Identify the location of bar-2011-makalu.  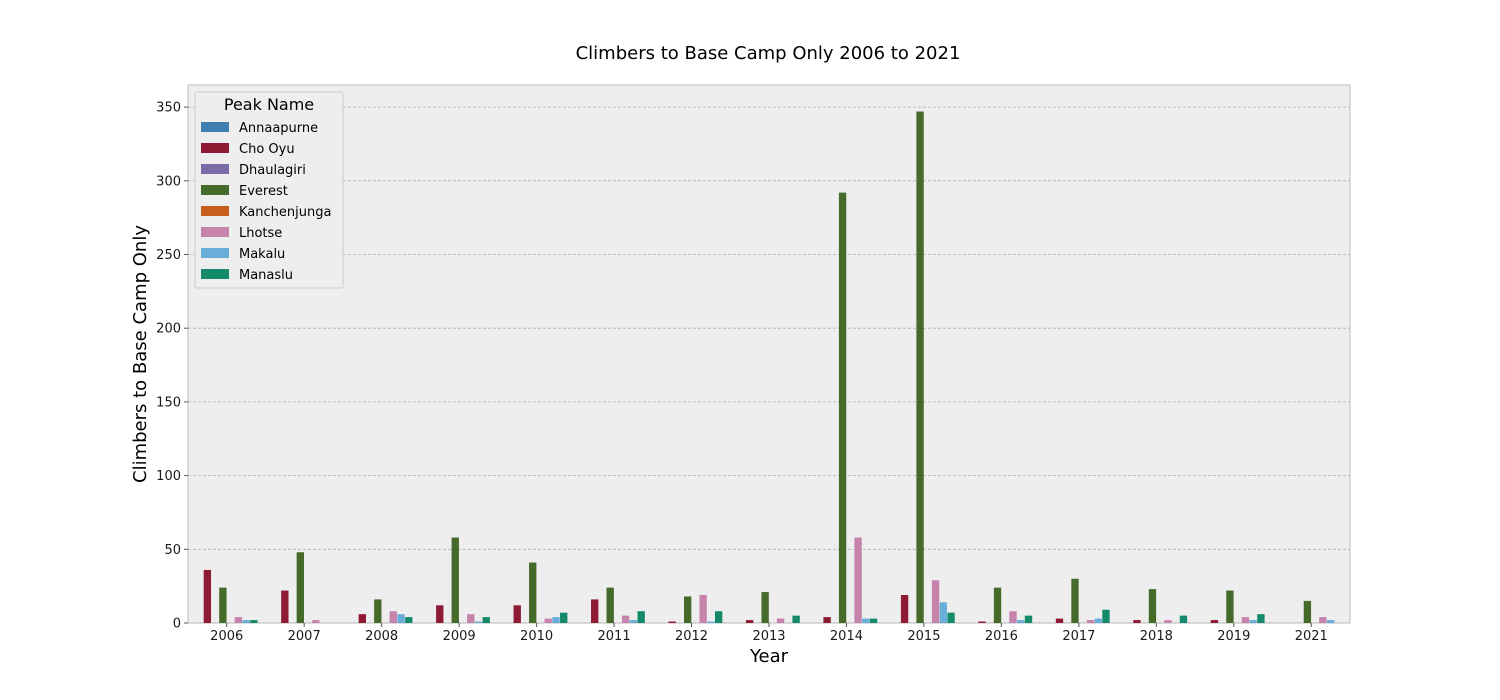
(633, 621).